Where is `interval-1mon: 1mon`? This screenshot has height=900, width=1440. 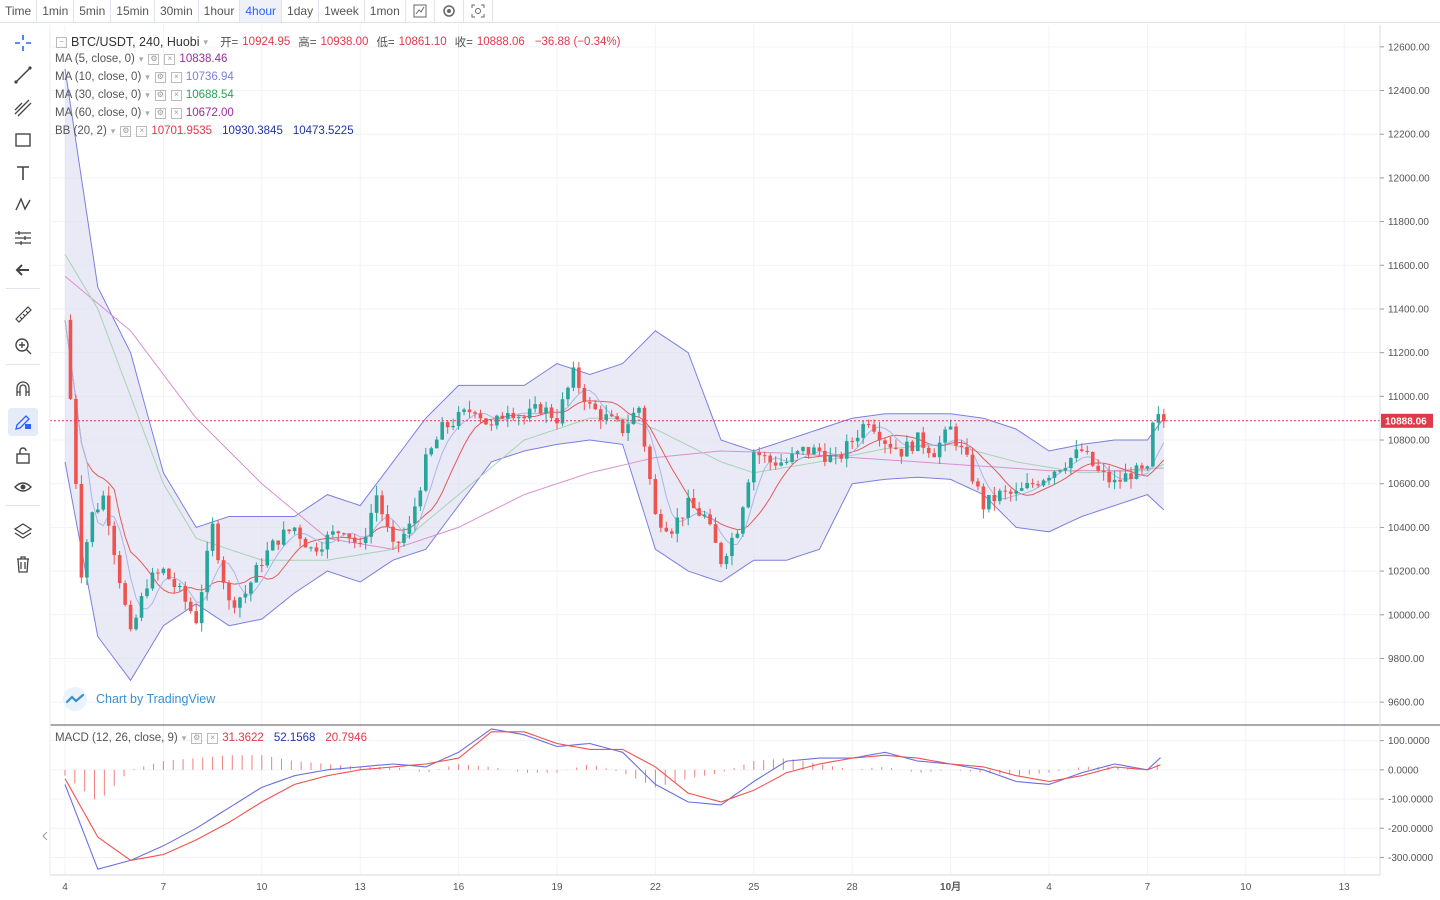 interval-1mon: 1mon is located at coordinates (385, 11).